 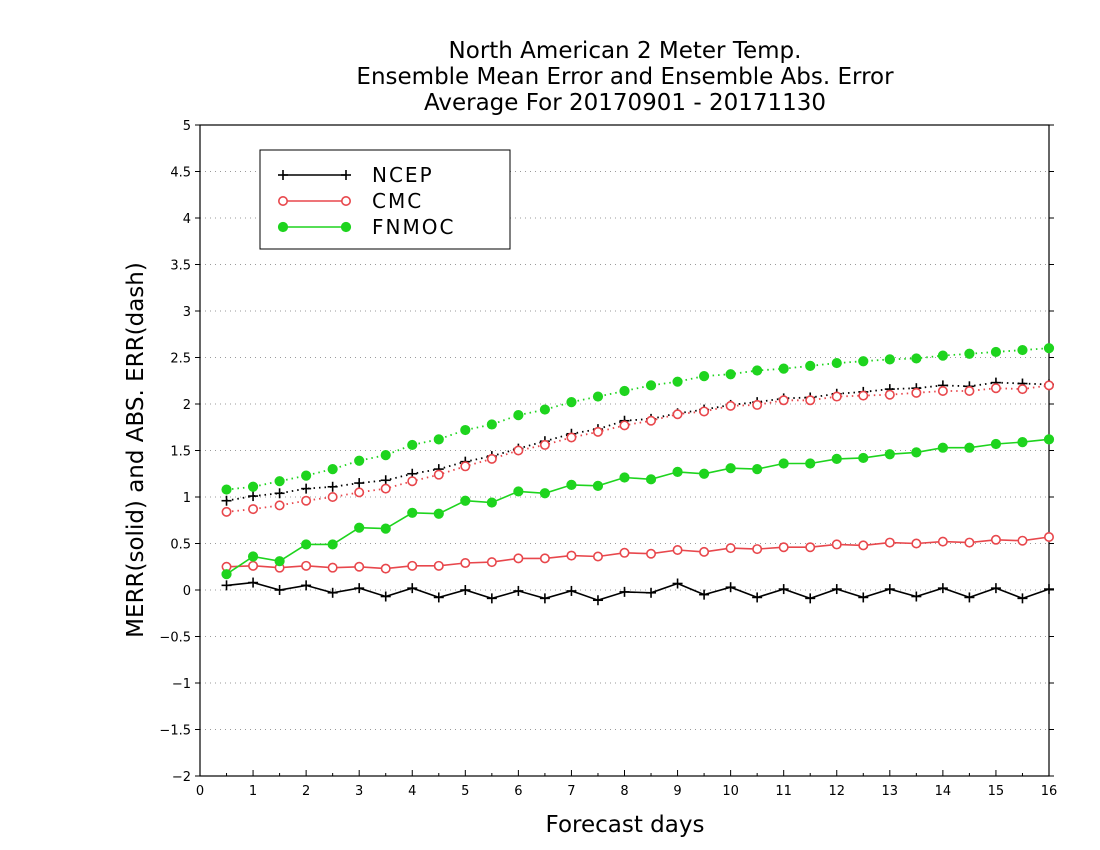 I want to click on y-tick-label: 0.5, so click(x=180, y=545).